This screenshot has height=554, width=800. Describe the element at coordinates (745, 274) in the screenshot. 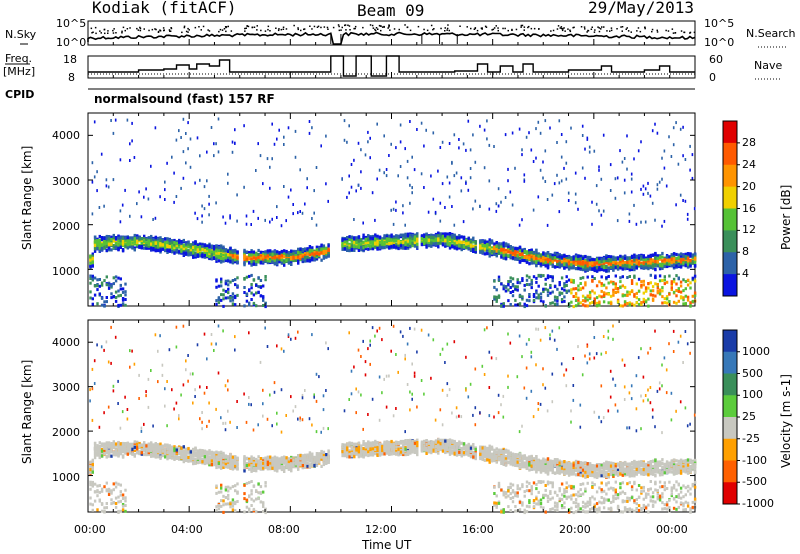

I see `power-colorbar-tick: 4` at that location.